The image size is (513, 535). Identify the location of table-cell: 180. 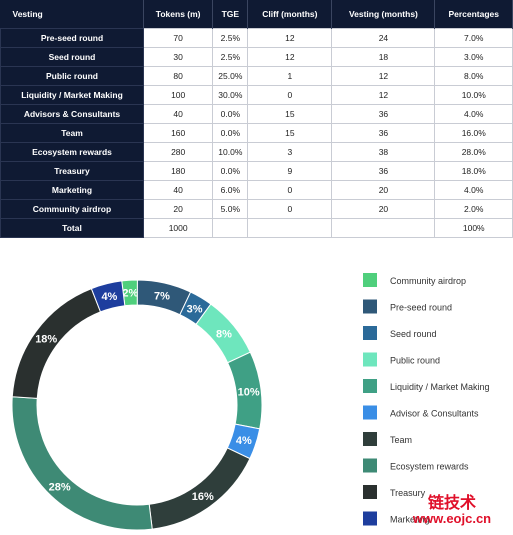
(178, 171).